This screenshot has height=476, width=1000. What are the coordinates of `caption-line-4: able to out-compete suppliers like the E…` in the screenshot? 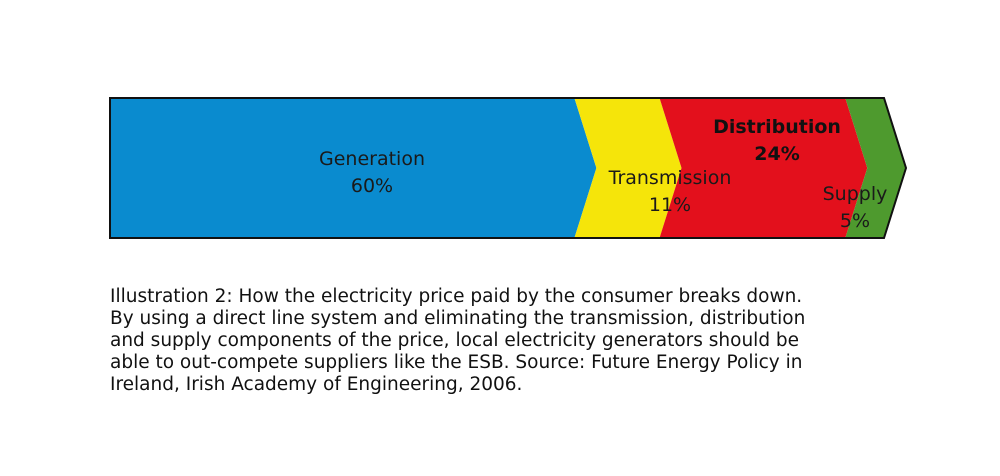 It's located at (456, 362).